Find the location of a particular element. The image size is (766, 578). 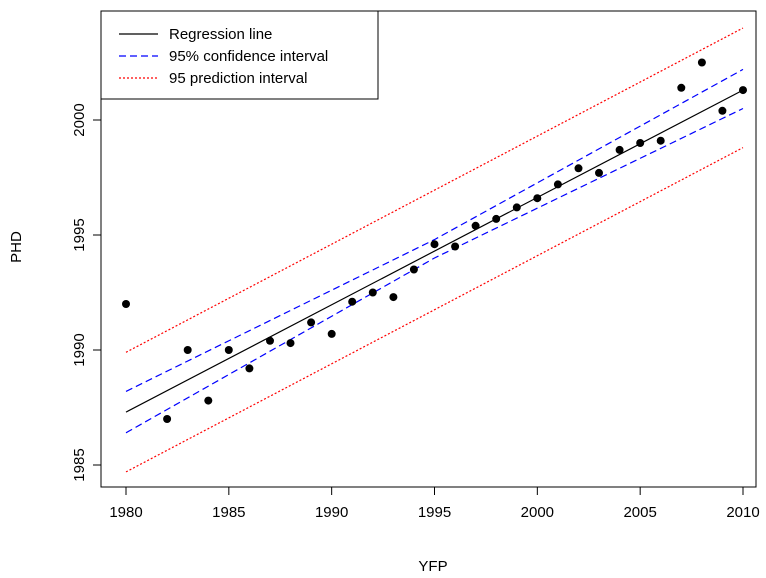

x-tick-label: 2010 is located at coordinates (742, 512).